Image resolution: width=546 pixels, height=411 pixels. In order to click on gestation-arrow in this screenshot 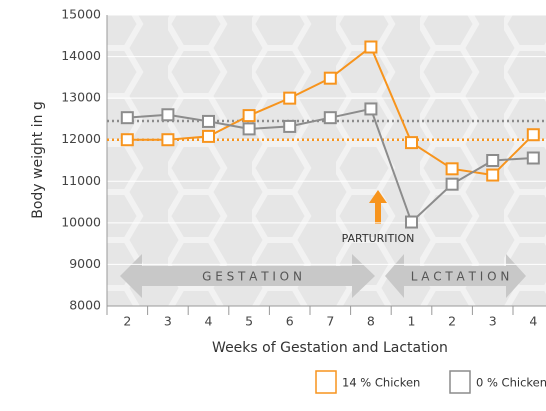, I will do `click(247, 276)`.